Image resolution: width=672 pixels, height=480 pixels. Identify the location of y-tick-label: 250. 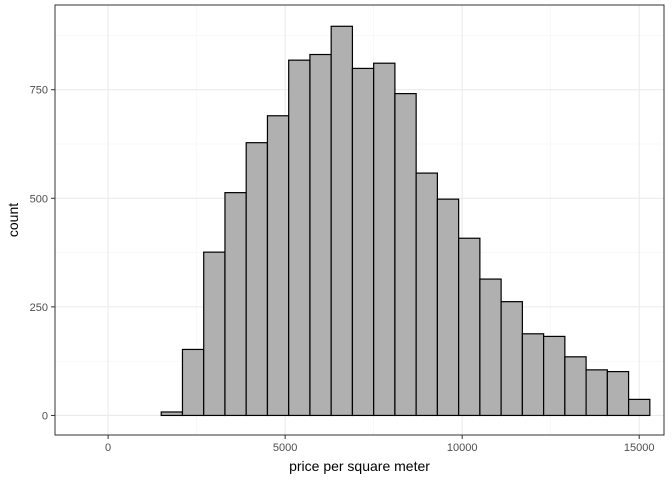
(39, 308).